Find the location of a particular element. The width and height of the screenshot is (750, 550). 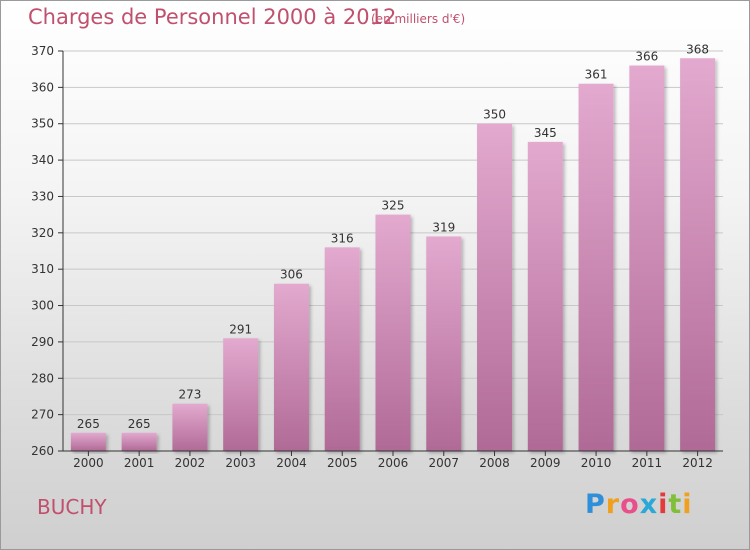

bar-2006 is located at coordinates (393, 332).